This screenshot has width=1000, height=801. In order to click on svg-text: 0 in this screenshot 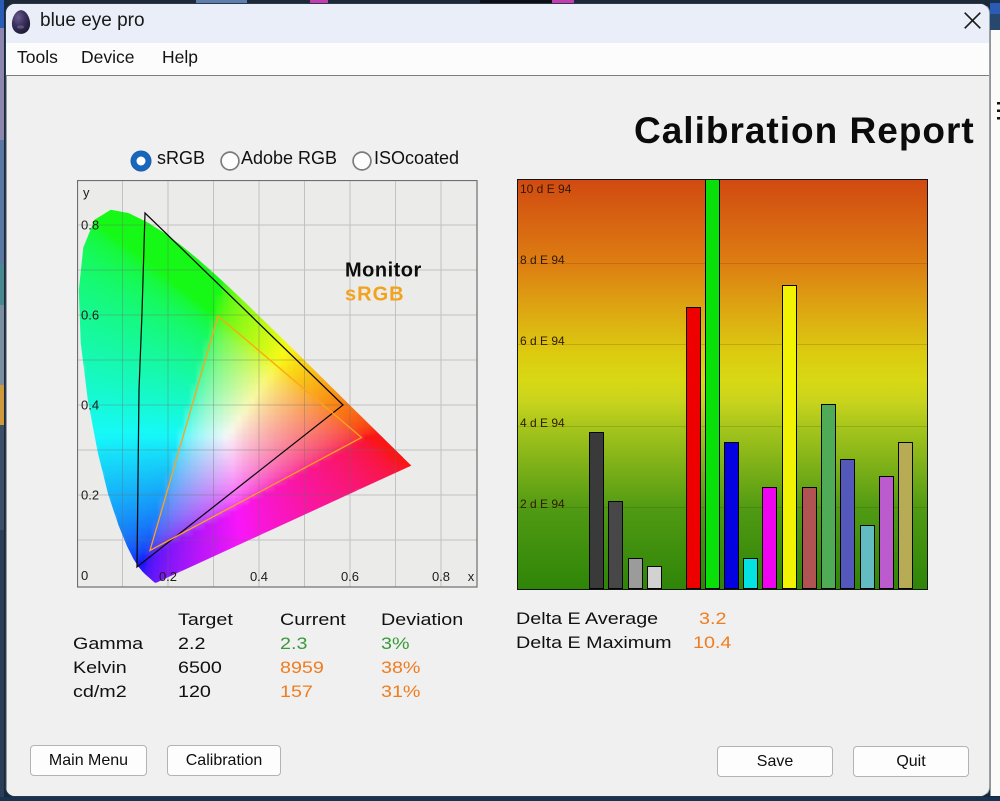, I will do `click(84, 575)`.